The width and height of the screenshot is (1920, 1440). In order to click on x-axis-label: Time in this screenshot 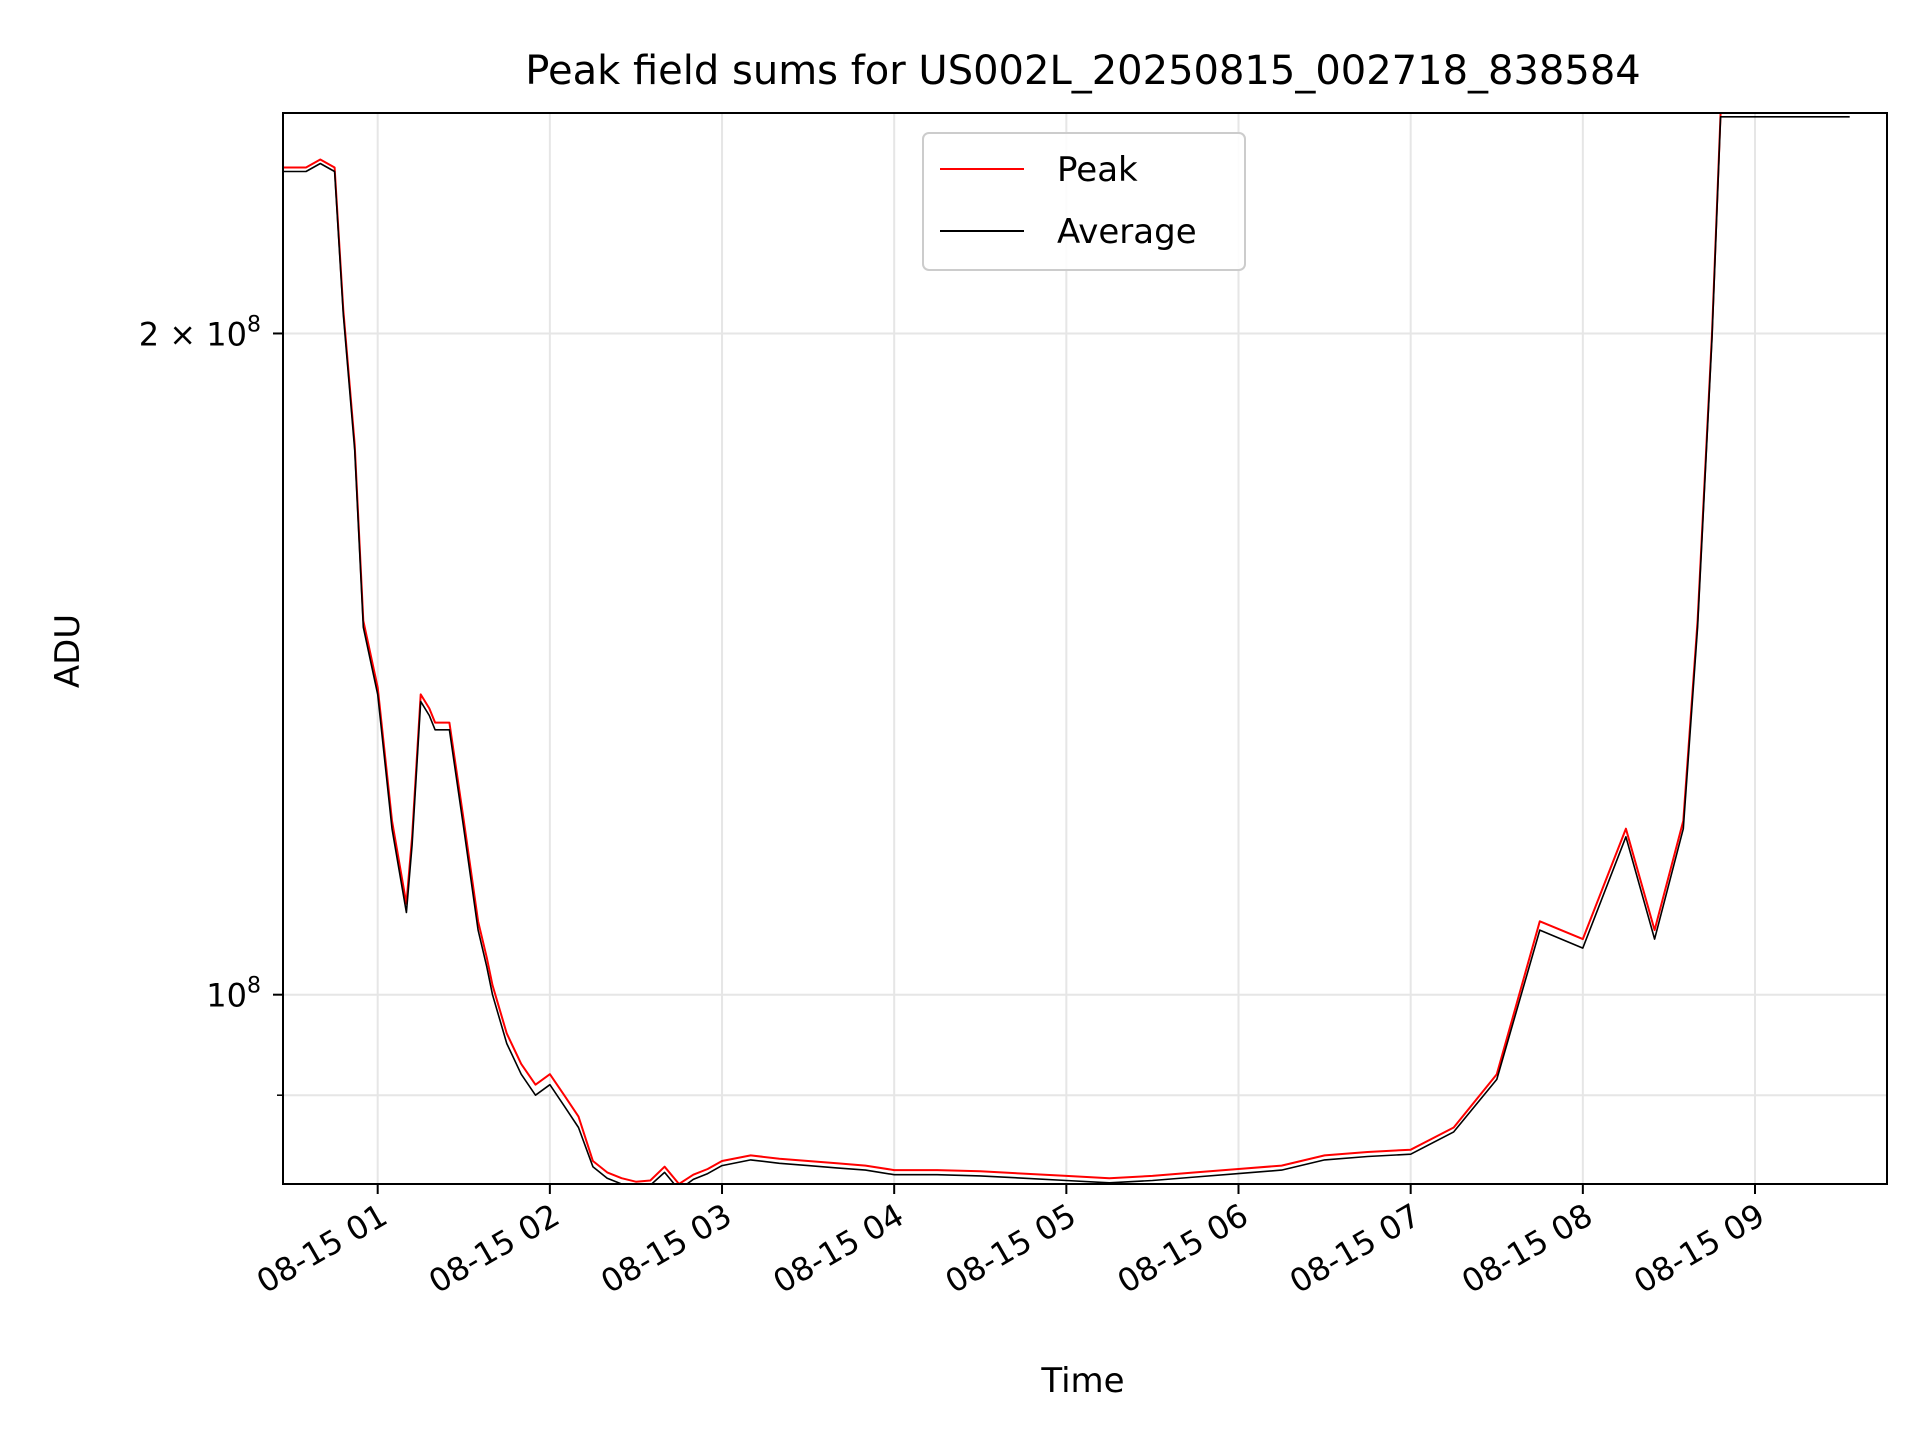, I will do `click(1082, 1381)`.